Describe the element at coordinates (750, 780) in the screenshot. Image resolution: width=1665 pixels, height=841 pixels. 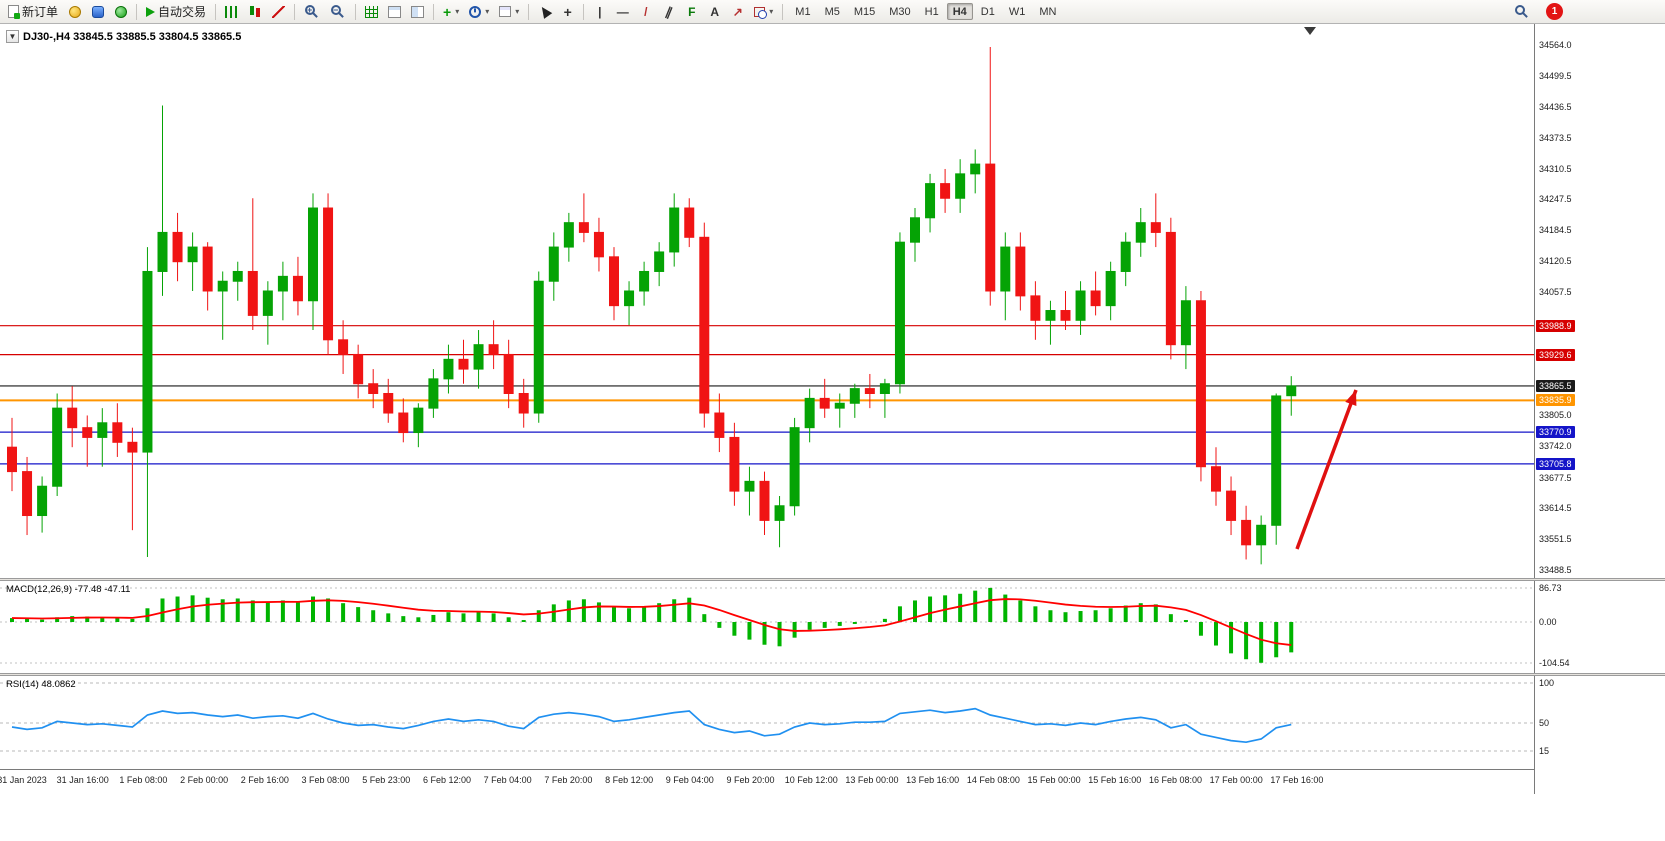
I see `time-label: 9 Feb 20:00` at that location.